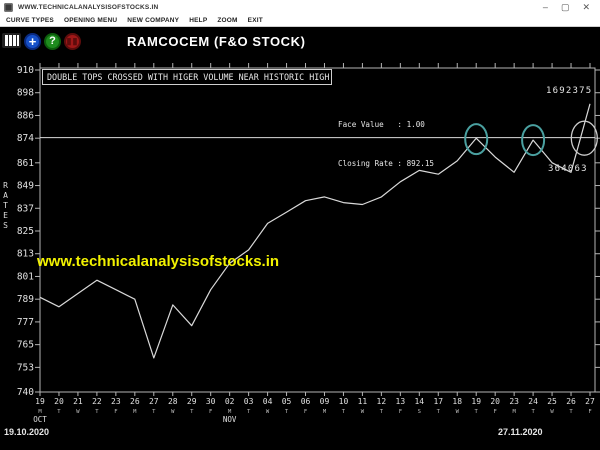  What do you see at coordinates (249, 401) in the screenshot?
I see `x-axis-label: 03` at bounding box center [249, 401].